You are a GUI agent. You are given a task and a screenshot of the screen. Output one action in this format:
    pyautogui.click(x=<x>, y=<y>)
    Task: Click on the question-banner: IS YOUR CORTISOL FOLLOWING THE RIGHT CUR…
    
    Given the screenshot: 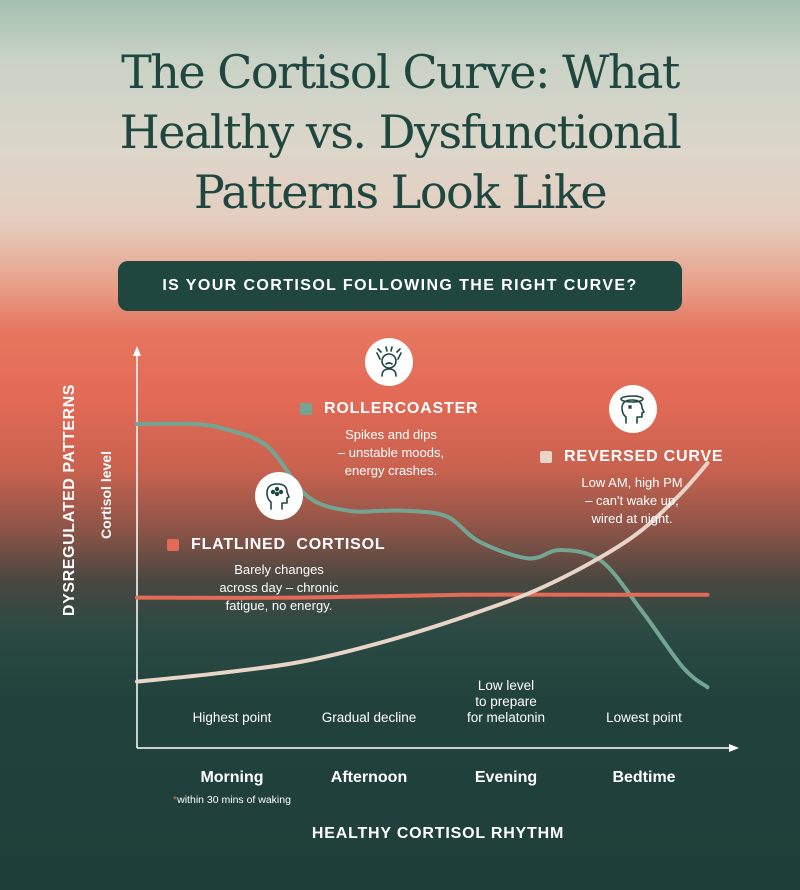 What is the action you would take?
    pyautogui.click(x=400, y=286)
    